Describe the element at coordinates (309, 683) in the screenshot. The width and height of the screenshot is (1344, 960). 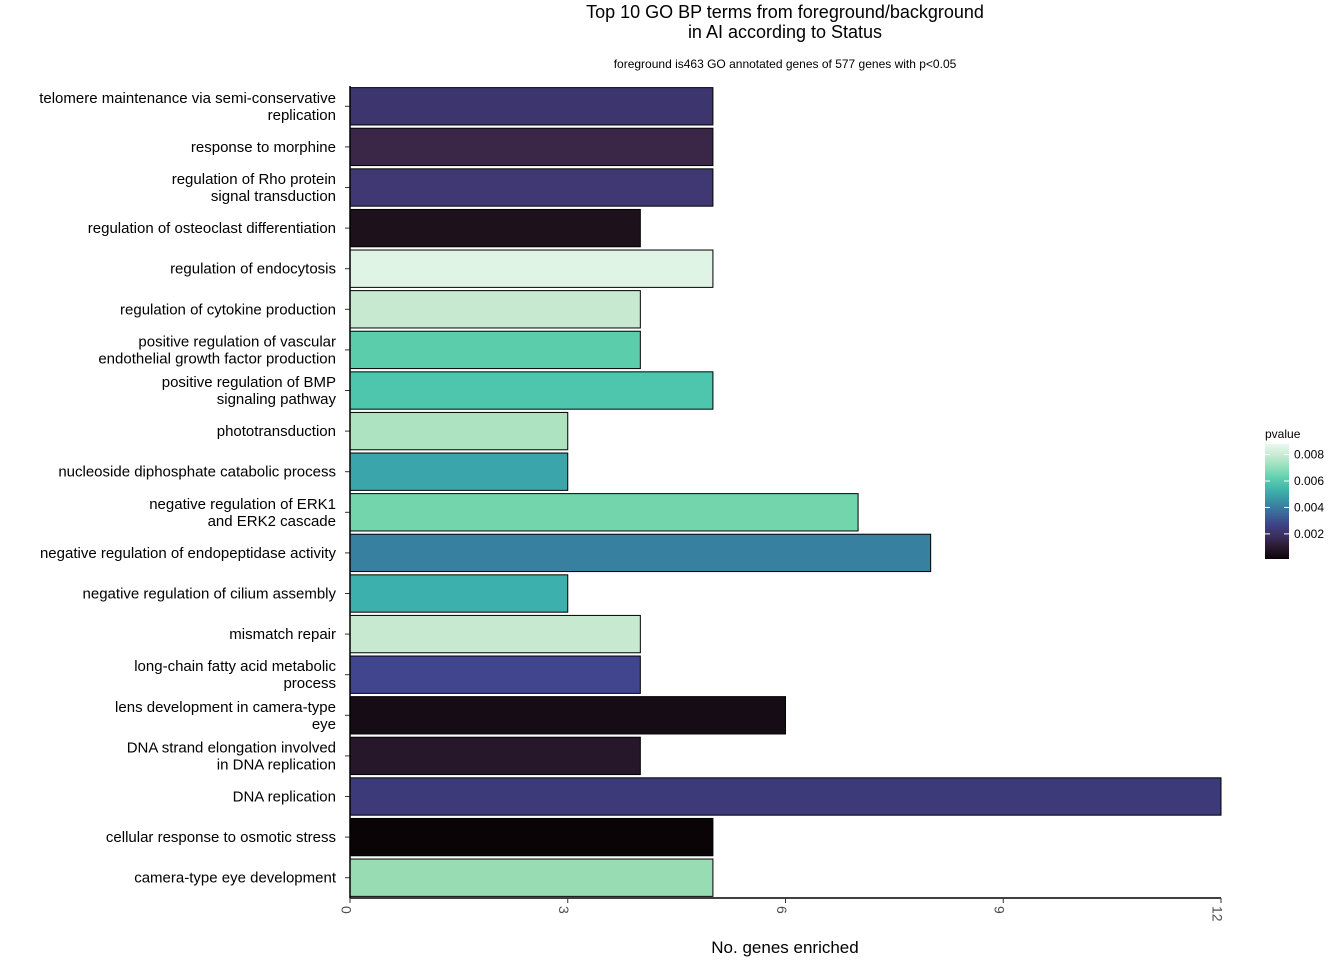
I see `category-label-line: process` at that location.